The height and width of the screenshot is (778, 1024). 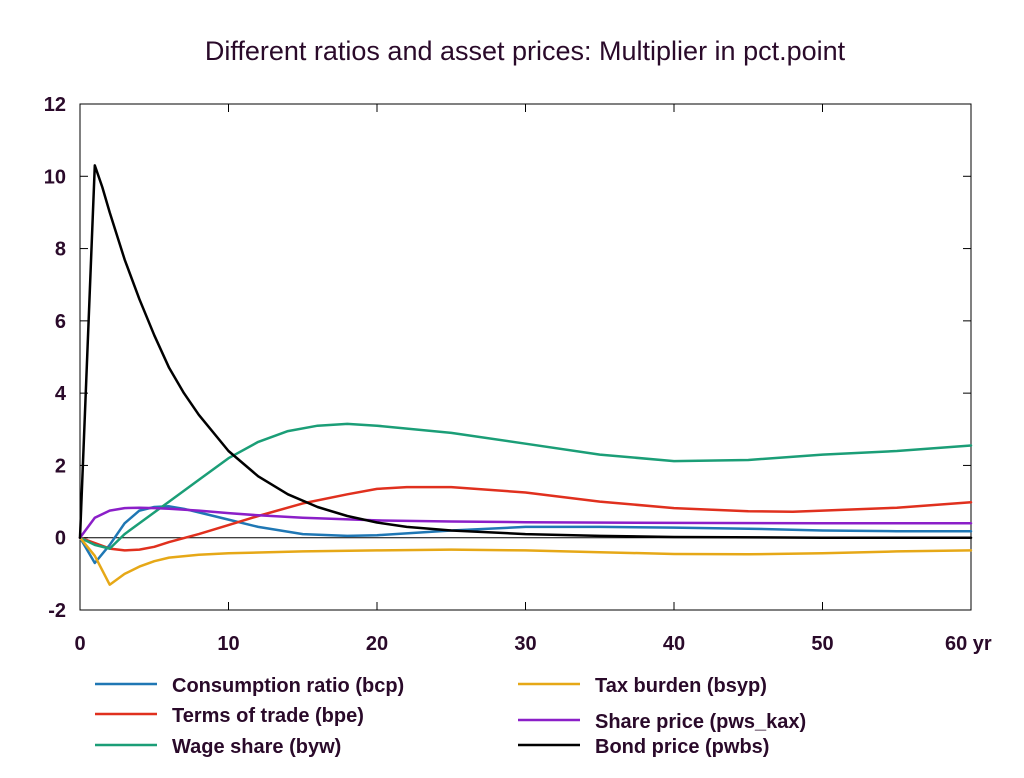 What do you see at coordinates (674, 644) in the screenshot?
I see `x-tick-label: 40` at bounding box center [674, 644].